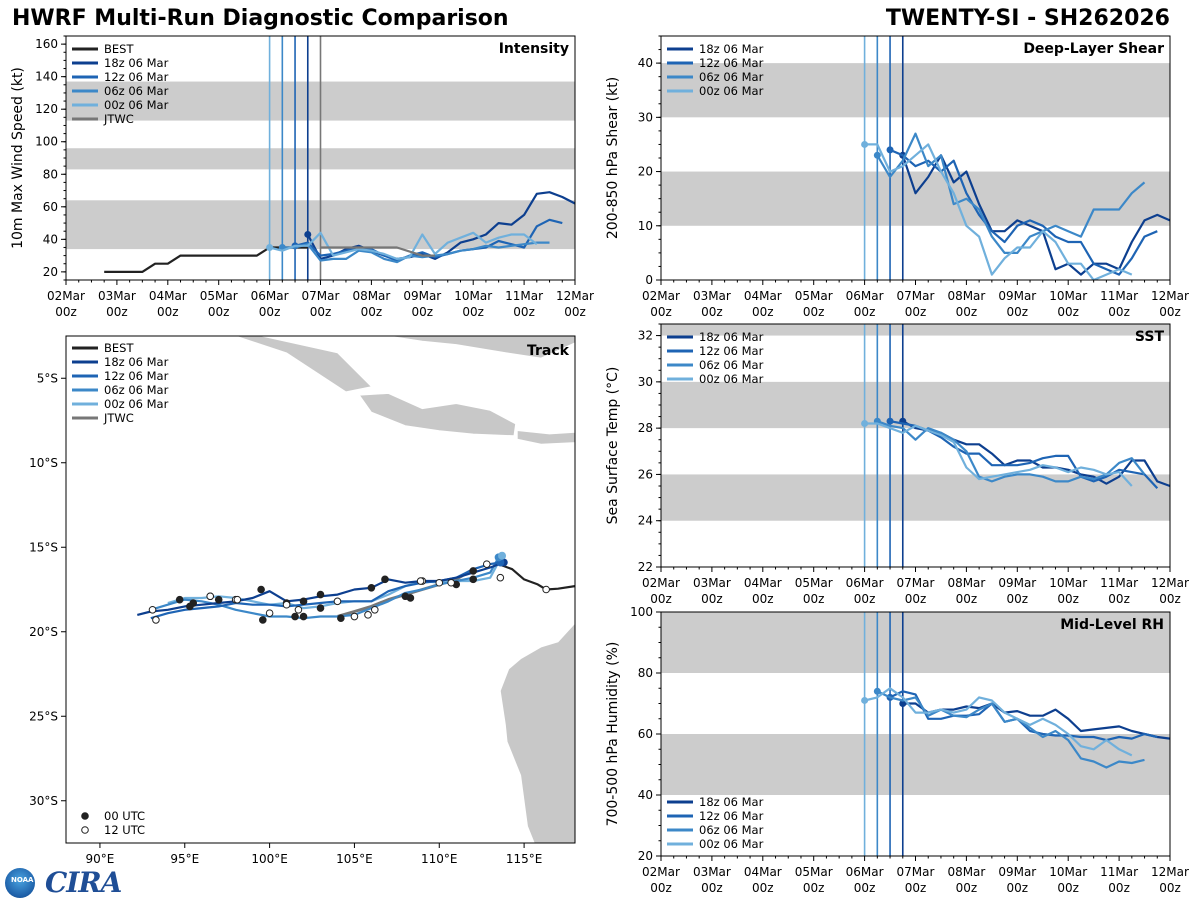  I want to click on shear-series-r18, so click(1035, 215).